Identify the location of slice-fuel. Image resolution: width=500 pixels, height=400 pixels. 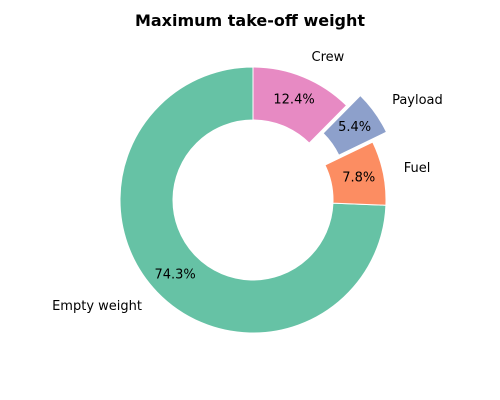
(355, 173).